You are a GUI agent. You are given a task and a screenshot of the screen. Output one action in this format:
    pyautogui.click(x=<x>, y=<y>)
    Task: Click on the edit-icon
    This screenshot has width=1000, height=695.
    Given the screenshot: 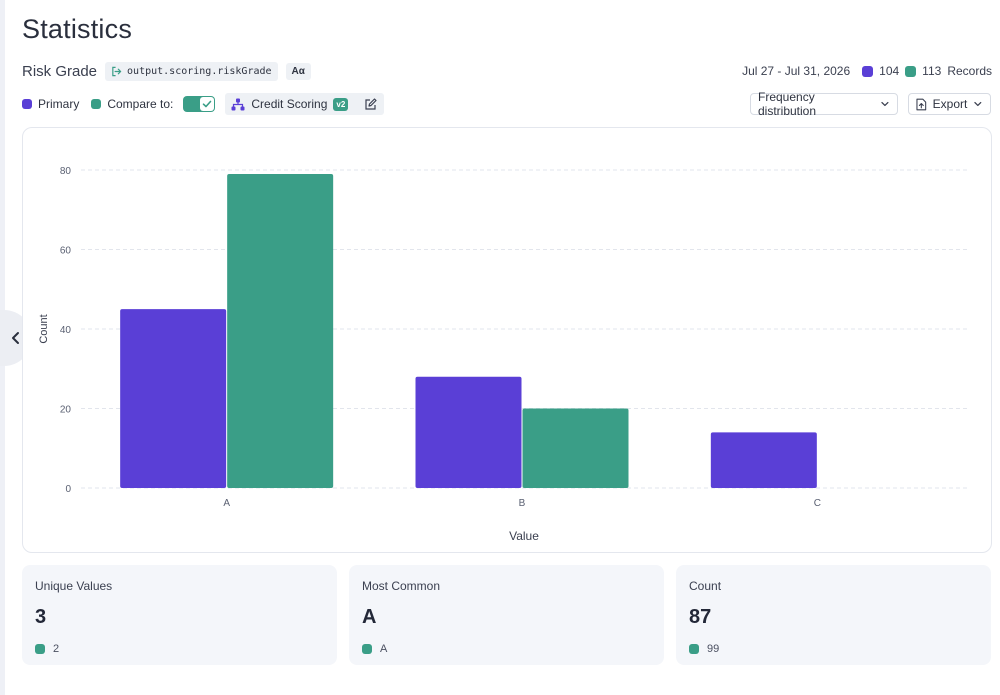 What is the action you would take?
    pyautogui.click(x=371, y=103)
    